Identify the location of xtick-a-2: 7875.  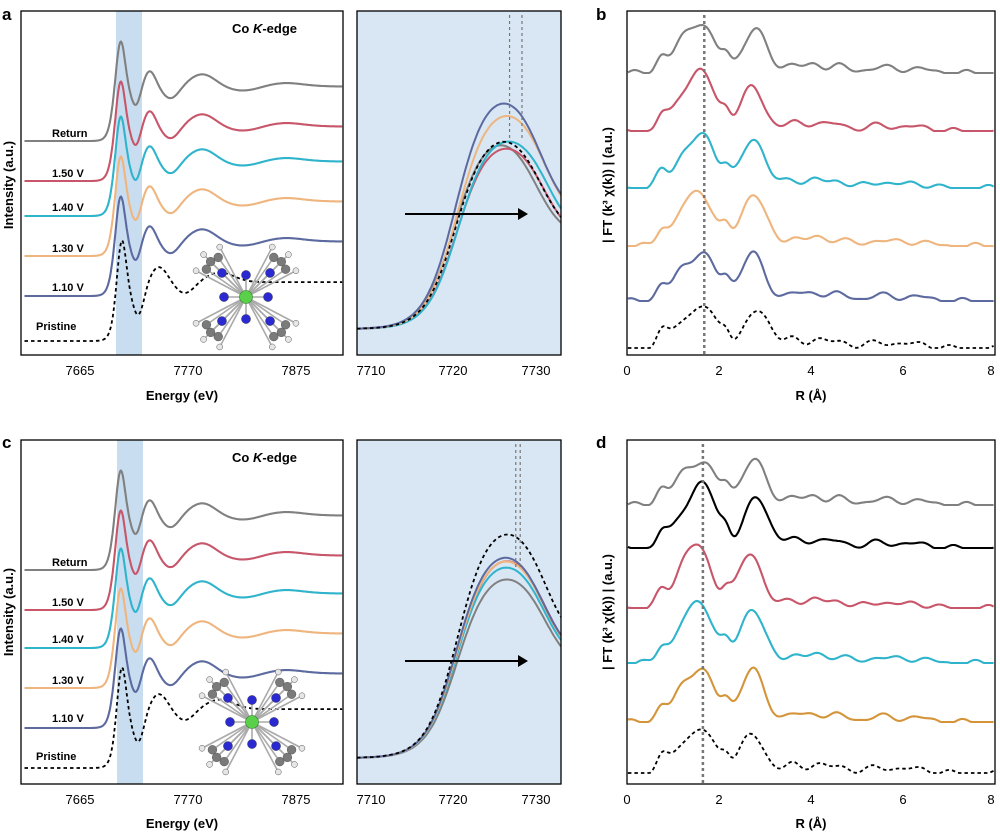
(296, 370).